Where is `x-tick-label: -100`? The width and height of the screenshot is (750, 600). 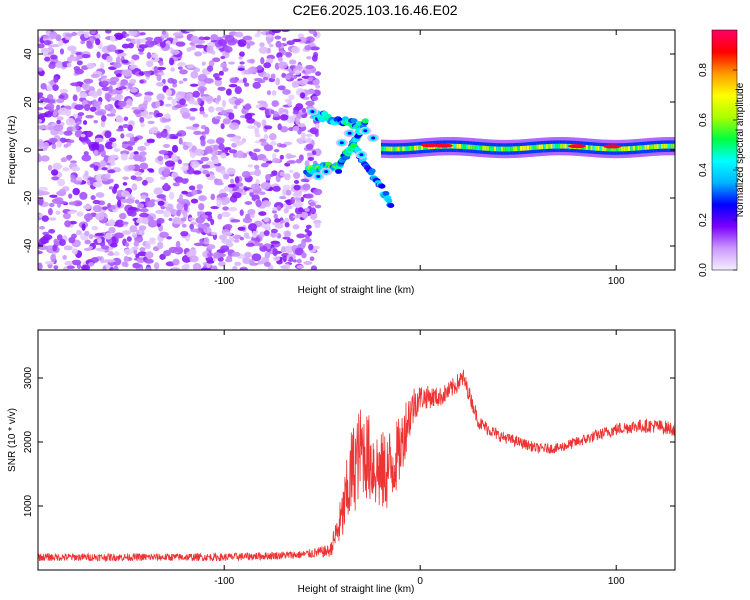
x-tick-label: -100 is located at coordinates (224, 281).